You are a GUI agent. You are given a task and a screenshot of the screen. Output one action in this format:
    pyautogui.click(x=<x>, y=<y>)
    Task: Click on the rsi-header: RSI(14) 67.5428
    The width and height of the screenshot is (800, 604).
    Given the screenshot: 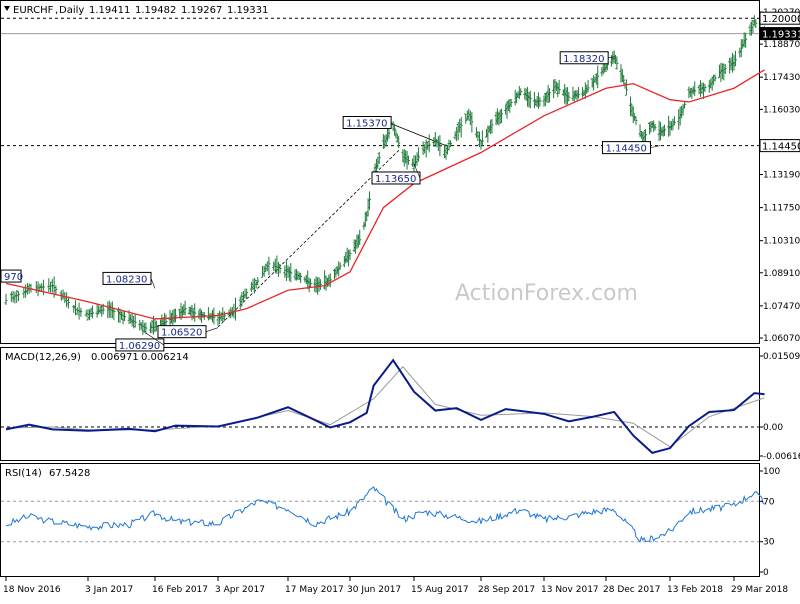 What is the action you would take?
    pyautogui.click(x=47, y=473)
    